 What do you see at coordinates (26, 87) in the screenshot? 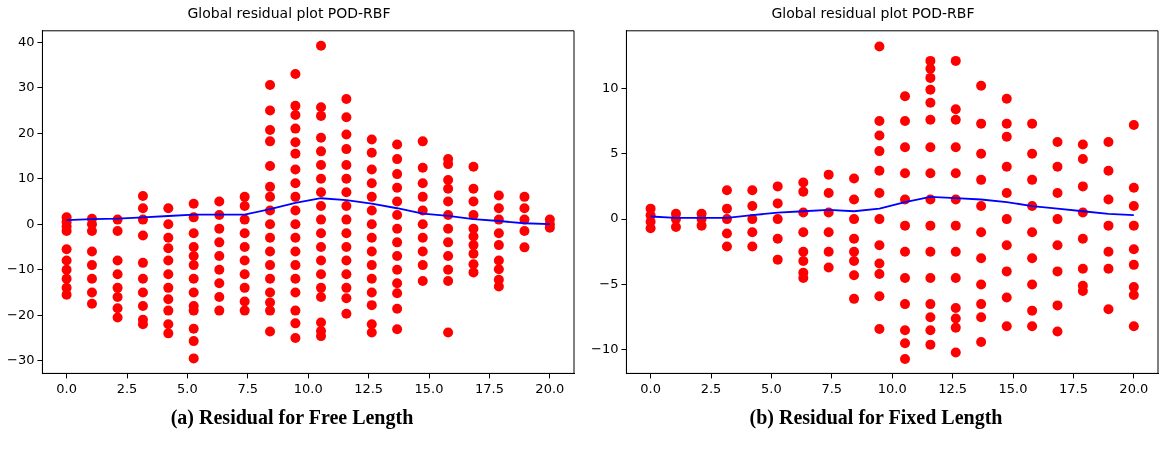
I see `y-tick-label: 30` at bounding box center [26, 87].